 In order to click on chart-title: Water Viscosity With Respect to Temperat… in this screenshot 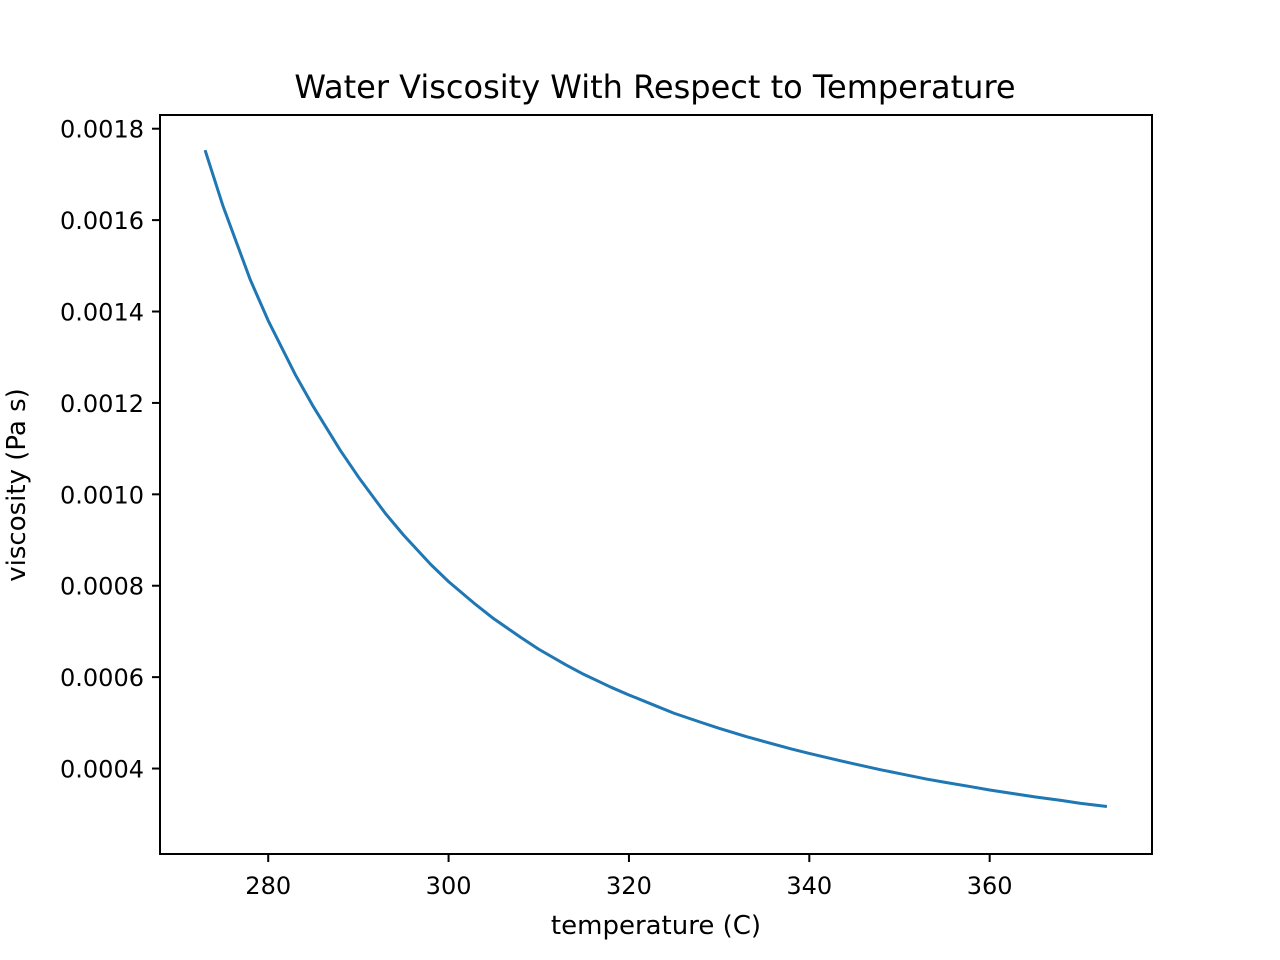, I will do `click(654, 87)`.